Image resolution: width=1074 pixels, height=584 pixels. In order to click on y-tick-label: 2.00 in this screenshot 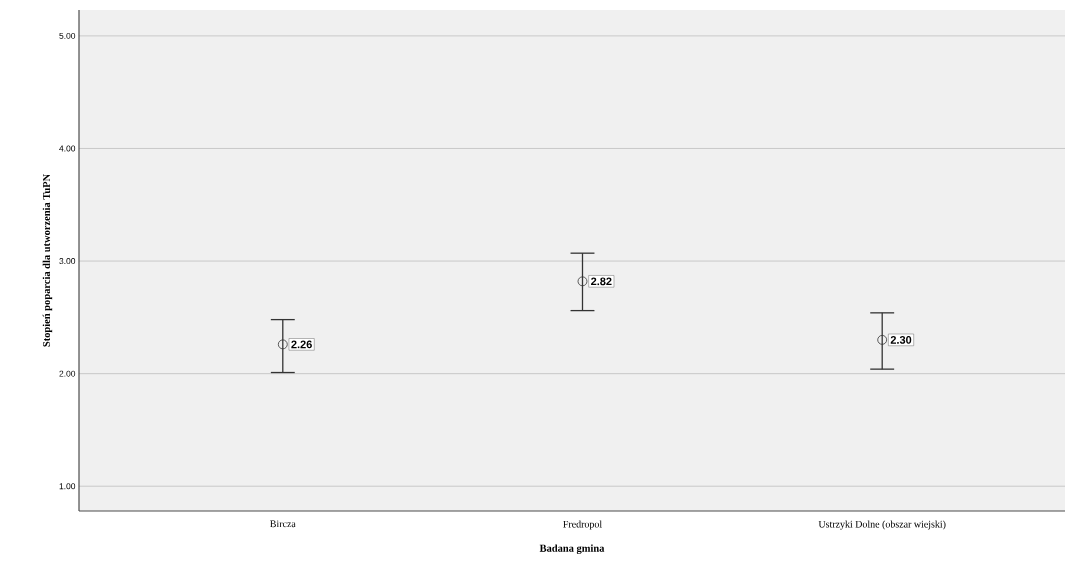, I will do `click(67, 373)`.